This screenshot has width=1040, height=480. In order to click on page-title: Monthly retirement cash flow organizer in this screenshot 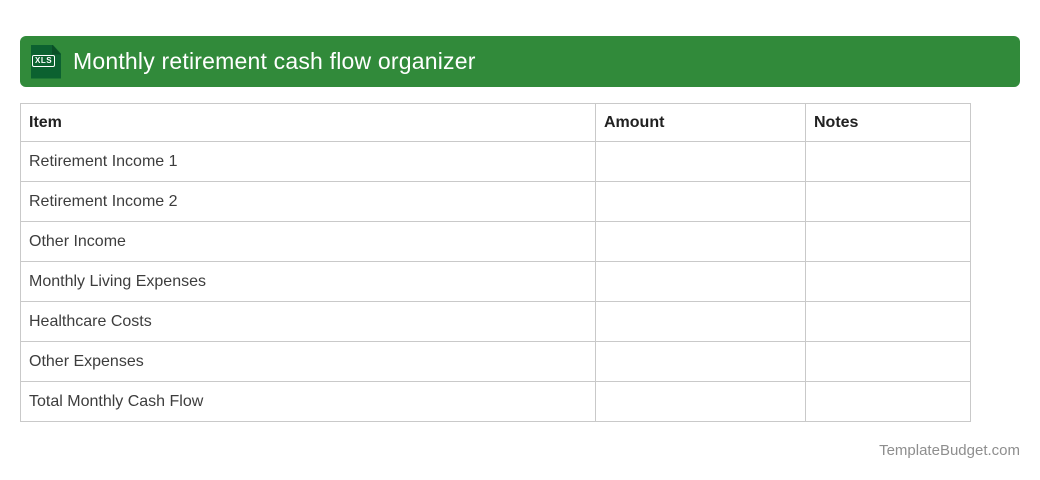, I will do `click(274, 61)`.